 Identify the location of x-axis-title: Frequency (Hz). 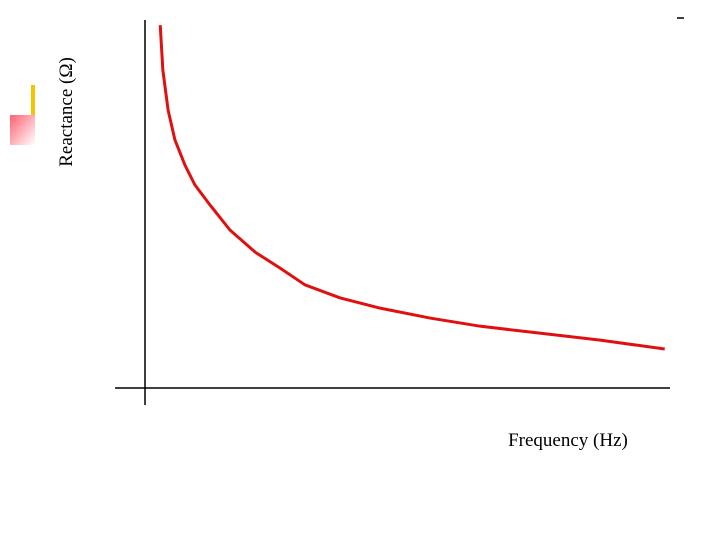
(568, 440).